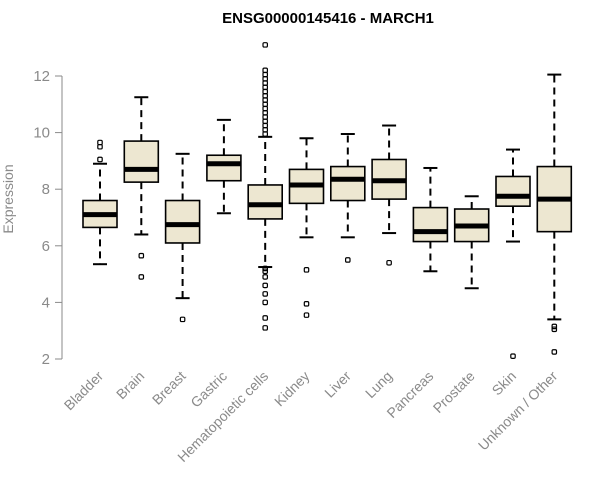 This screenshot has height=500, width=600. Describe the element at coordinates (48, 218) in the screenshot. I see `y-axis: 2 4 6 8 10 12` at that location.